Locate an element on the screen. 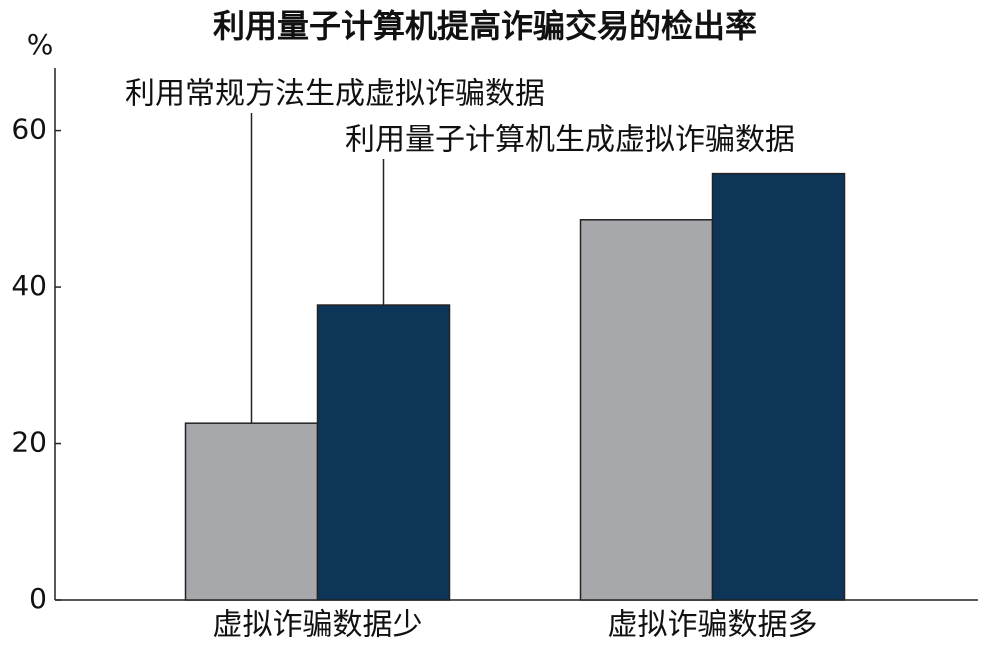 The height and width of the screenshot is (660, 1000). y-tick-label: 40 is located at coordinates (29, 285).